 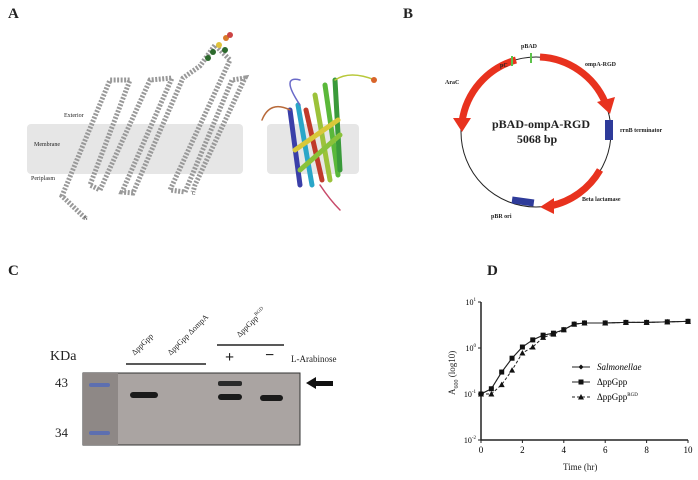 What do you see at coordinates (504, 66) in the screenshot?
I see `pc-label: pC` at bounding box center [504, 66].